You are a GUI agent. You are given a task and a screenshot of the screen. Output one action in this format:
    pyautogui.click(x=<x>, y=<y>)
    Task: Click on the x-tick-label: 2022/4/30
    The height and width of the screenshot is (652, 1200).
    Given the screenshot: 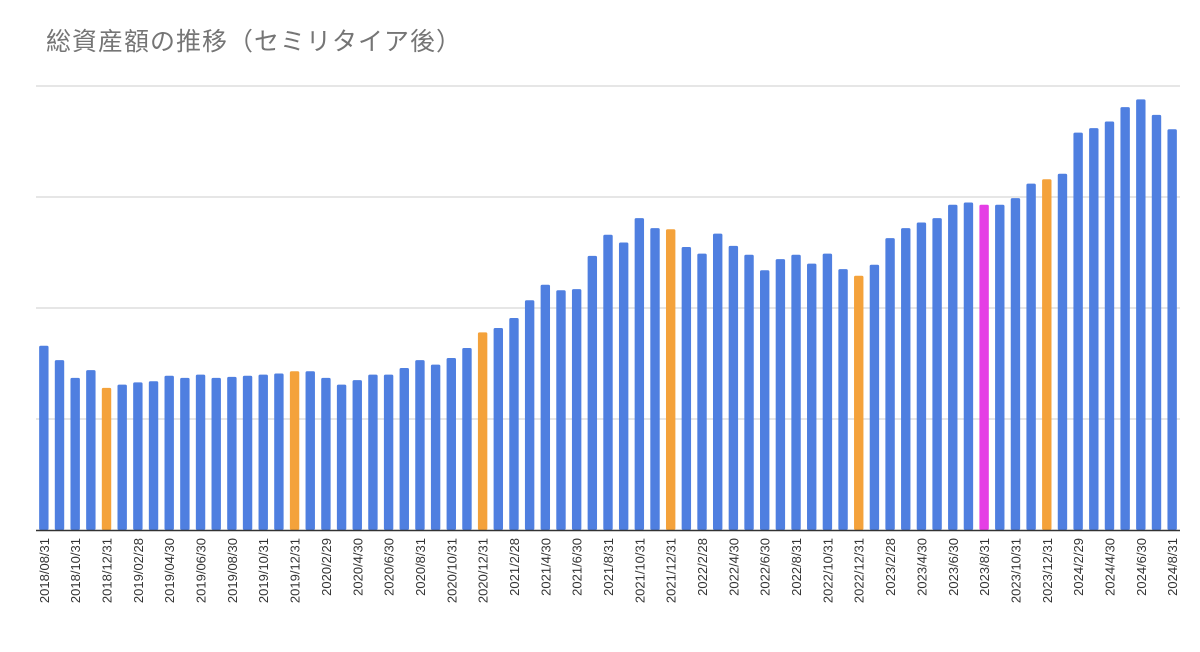 What is the action you would take?
    pyautogui.click(x=733, y=567)
    